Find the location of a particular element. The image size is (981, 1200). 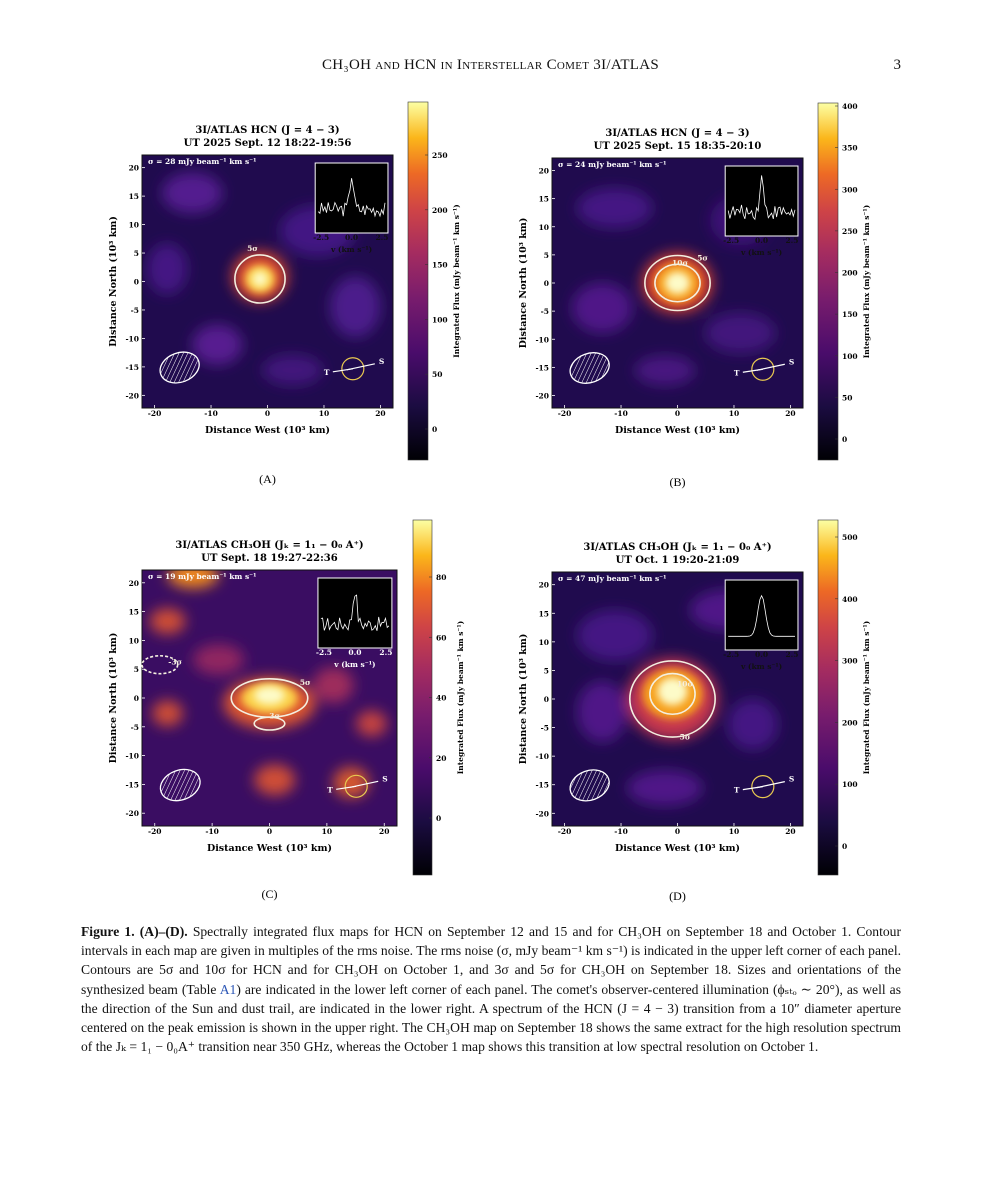

panel-label: (D) is located at coordinates (677, 896).